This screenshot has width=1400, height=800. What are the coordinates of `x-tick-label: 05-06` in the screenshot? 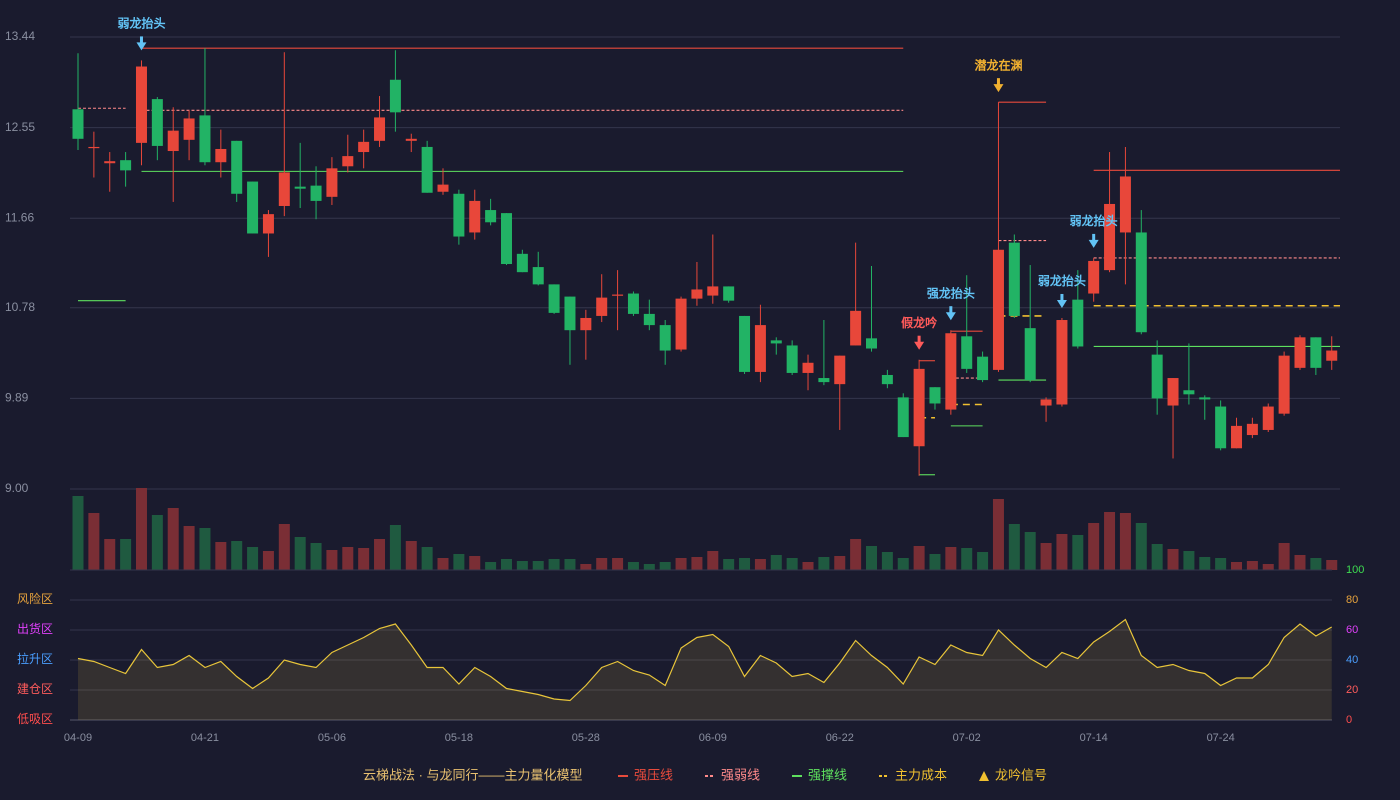 It's located at (332, 738).